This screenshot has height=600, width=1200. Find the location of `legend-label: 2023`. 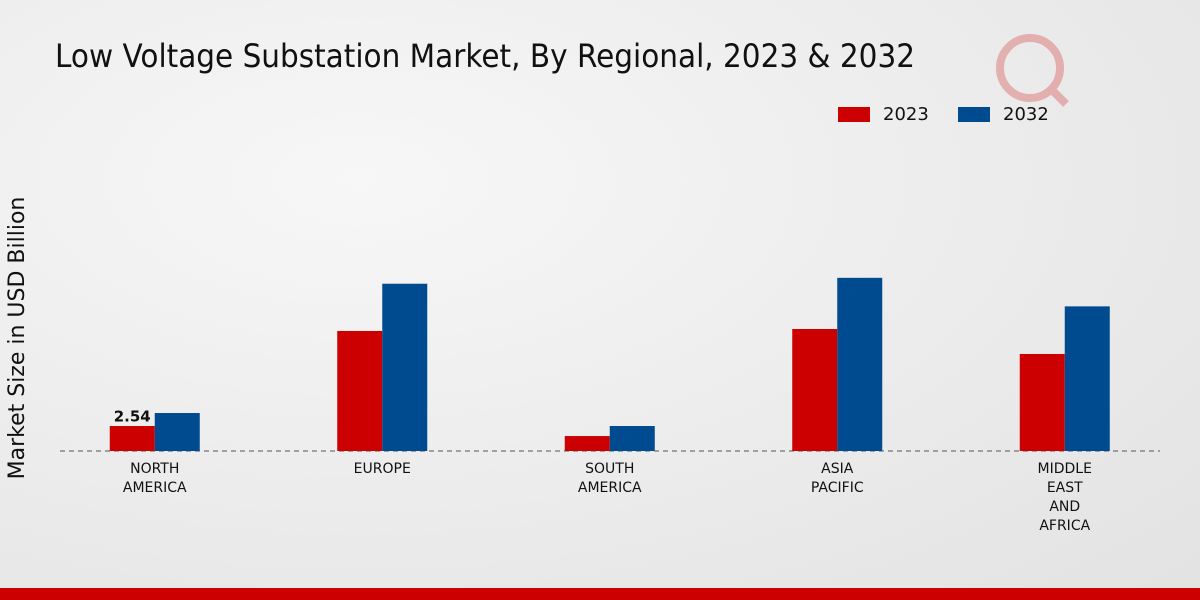

legend-label: 2023 is located at coordinates (906, 114).